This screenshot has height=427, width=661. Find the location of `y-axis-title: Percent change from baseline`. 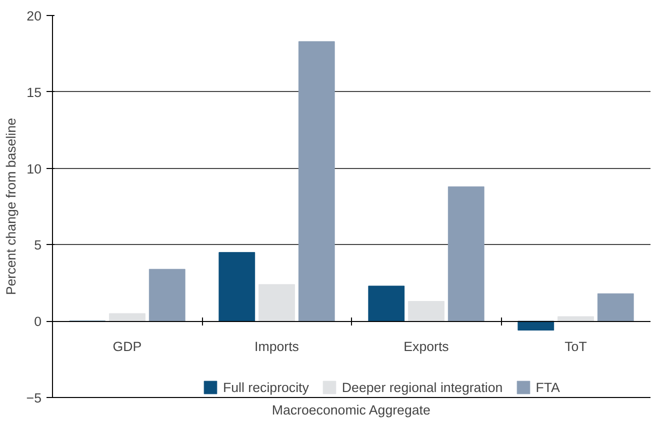

y-axis-title: Percent change from baseline is located at coordinates (10, 207).